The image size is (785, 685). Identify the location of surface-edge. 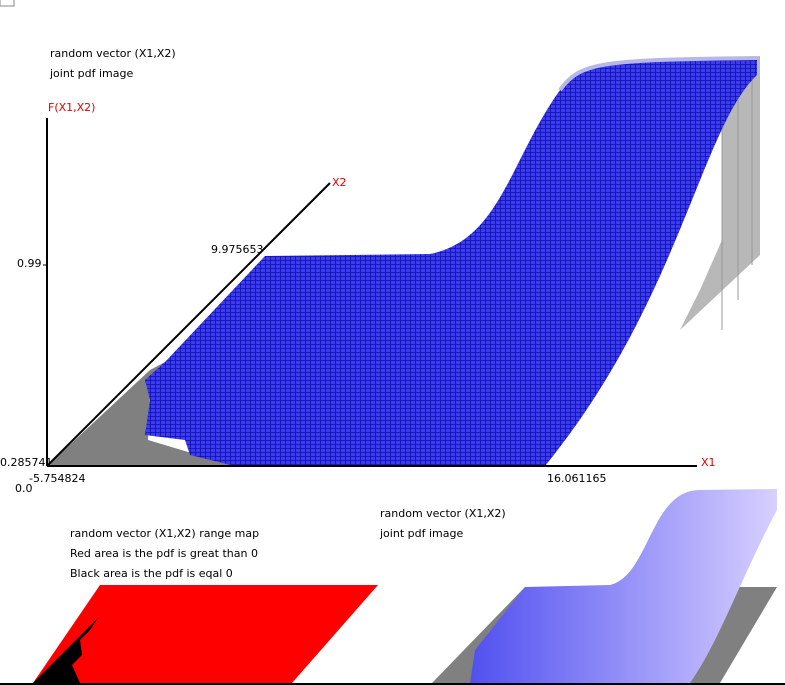
(658, 74).